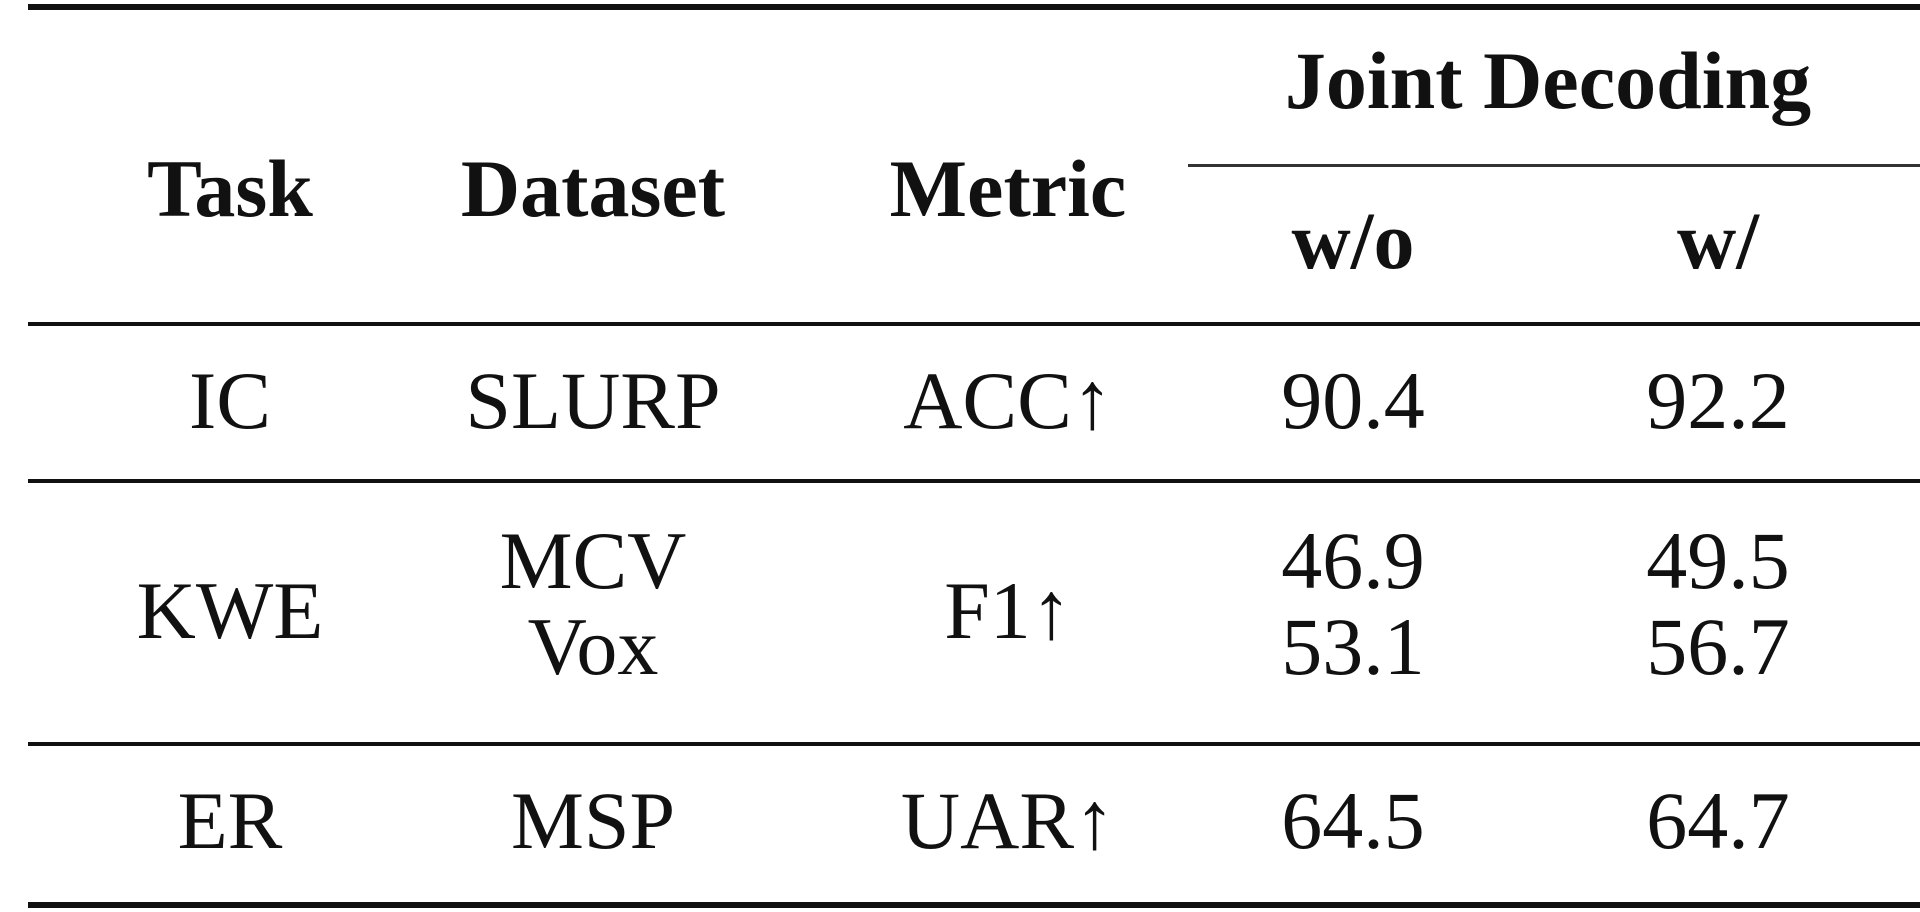 The image size is (1920, 912). What do you see at coordinates (1718, 560) in the screenshot?
I see `row-kwe-with-mcv: 49.5` at bounding box center [1718, 560].